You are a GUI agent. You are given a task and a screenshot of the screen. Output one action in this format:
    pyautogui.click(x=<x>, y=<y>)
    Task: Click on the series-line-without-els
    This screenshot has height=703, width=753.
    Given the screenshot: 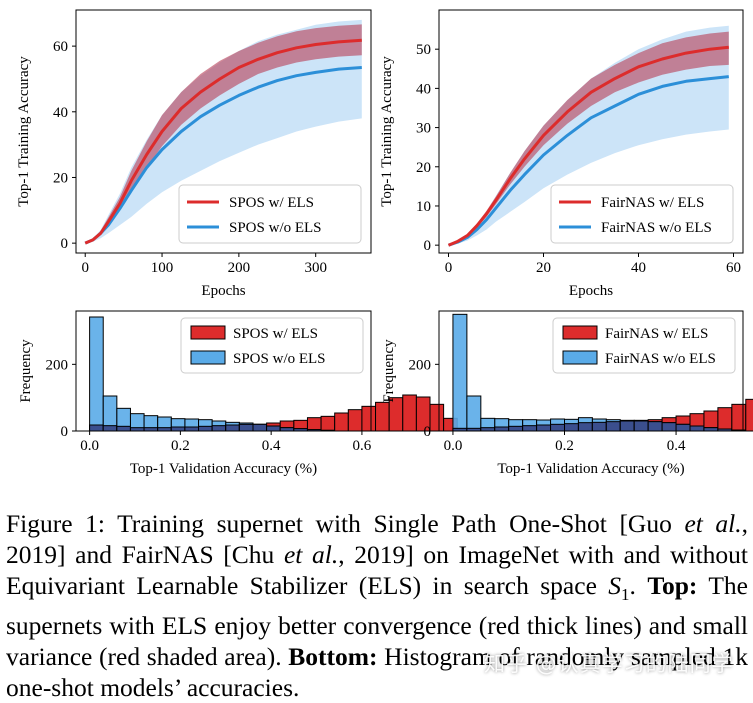 What is the action you would take?
    pyautogui.click(x=588, y=161)
    